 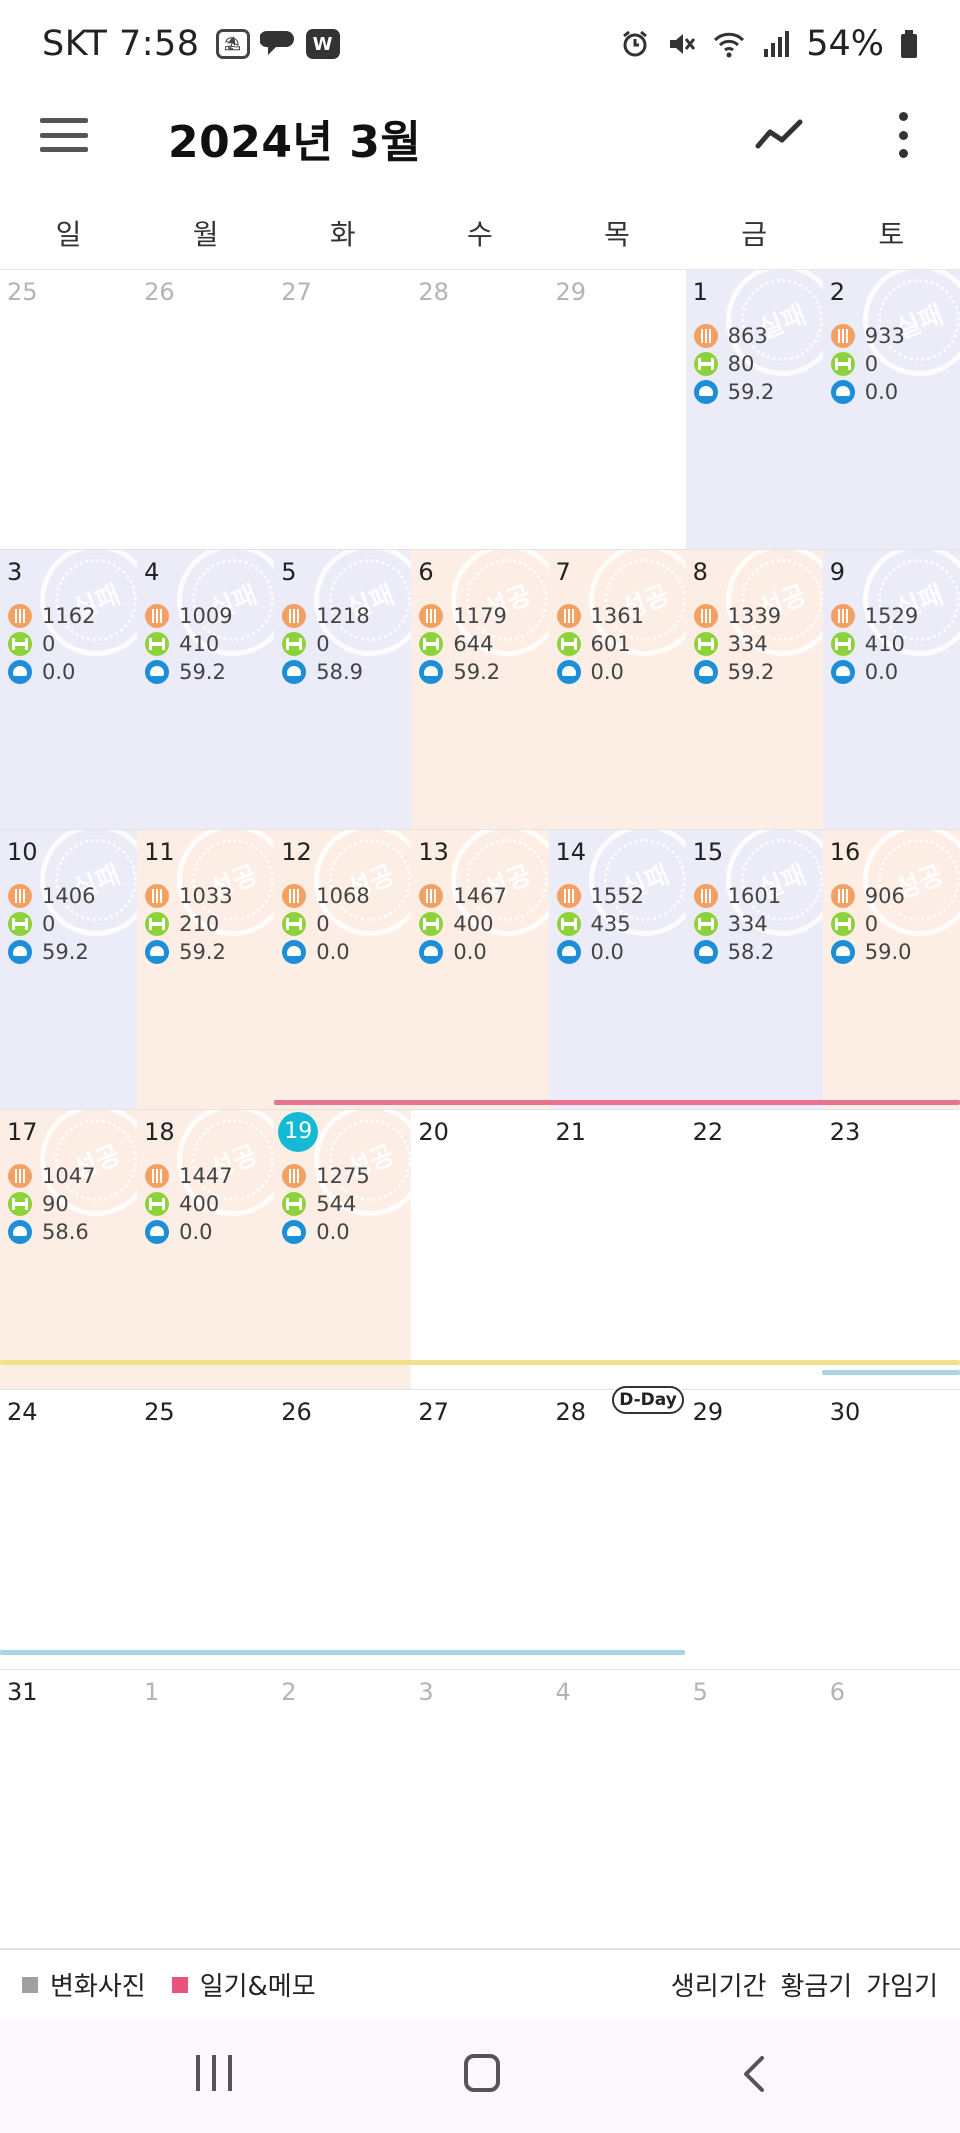 I want to click on stat-row: 59.0, so click(x=871, y=952).